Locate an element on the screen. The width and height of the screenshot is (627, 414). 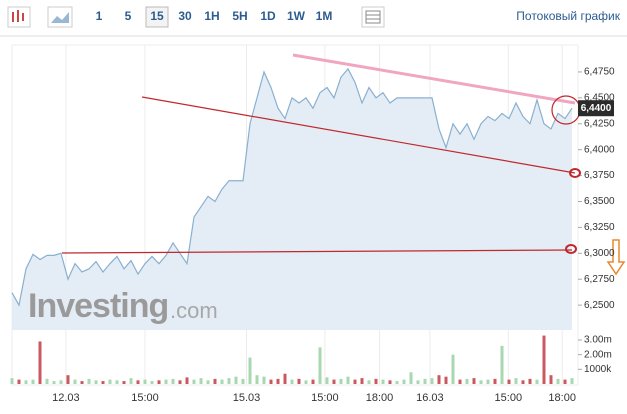
interval-button: 5H is located at coordinates (239, 16).